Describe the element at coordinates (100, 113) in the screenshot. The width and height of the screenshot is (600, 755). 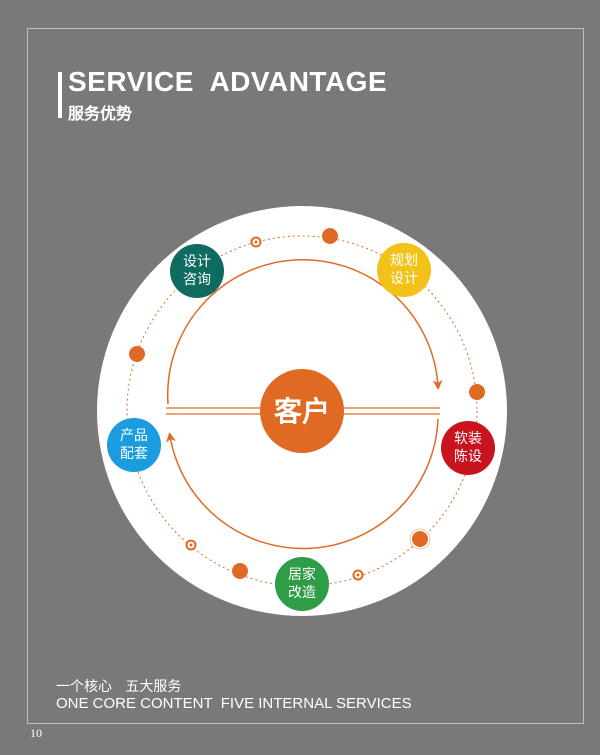
I see `page-subtitle: 服务优势` at that location.